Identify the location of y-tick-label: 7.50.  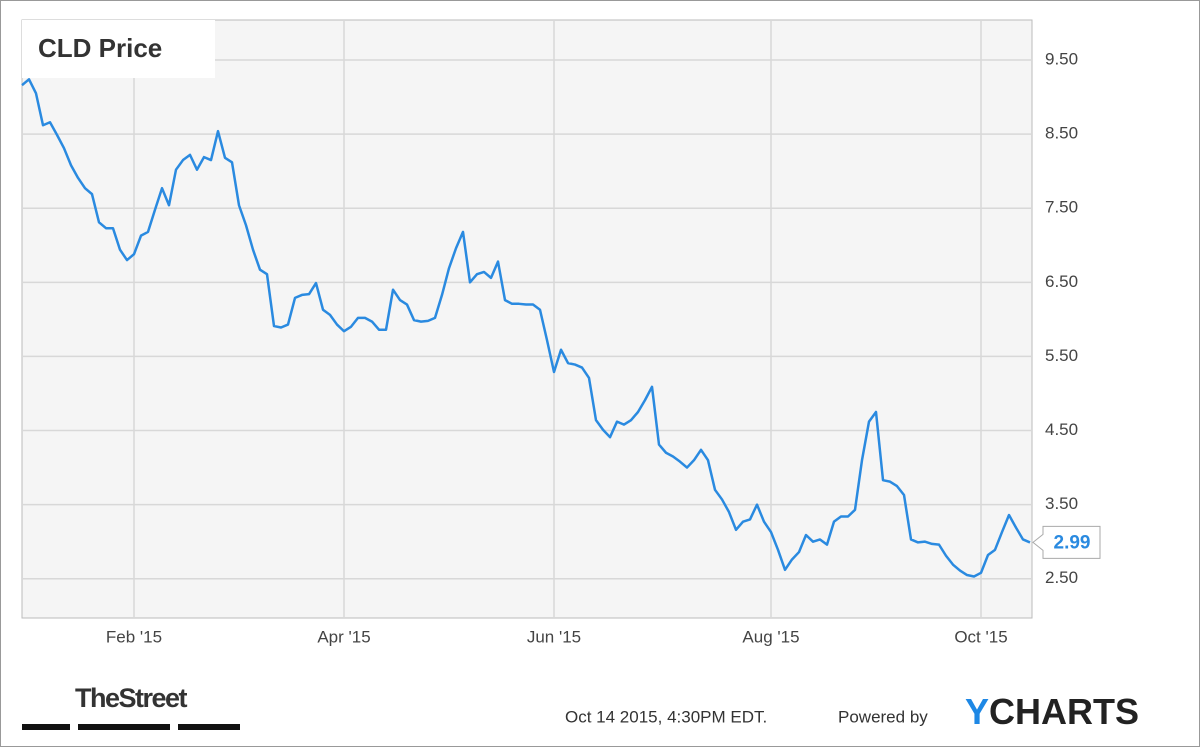
(1061, 207).